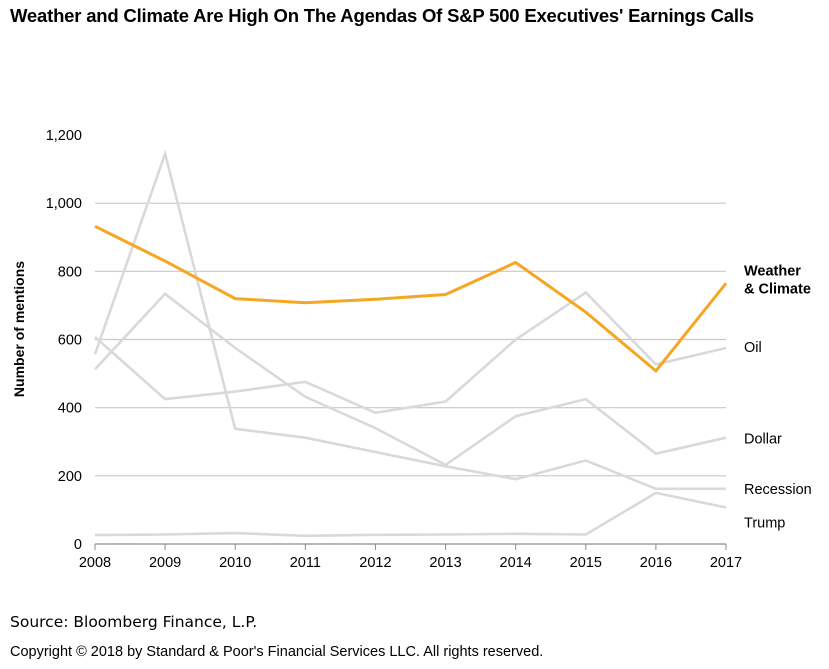  Describe the element at coordinates (586, 563) in the screenshot. I see `x-tick-label: 2015` at that location.